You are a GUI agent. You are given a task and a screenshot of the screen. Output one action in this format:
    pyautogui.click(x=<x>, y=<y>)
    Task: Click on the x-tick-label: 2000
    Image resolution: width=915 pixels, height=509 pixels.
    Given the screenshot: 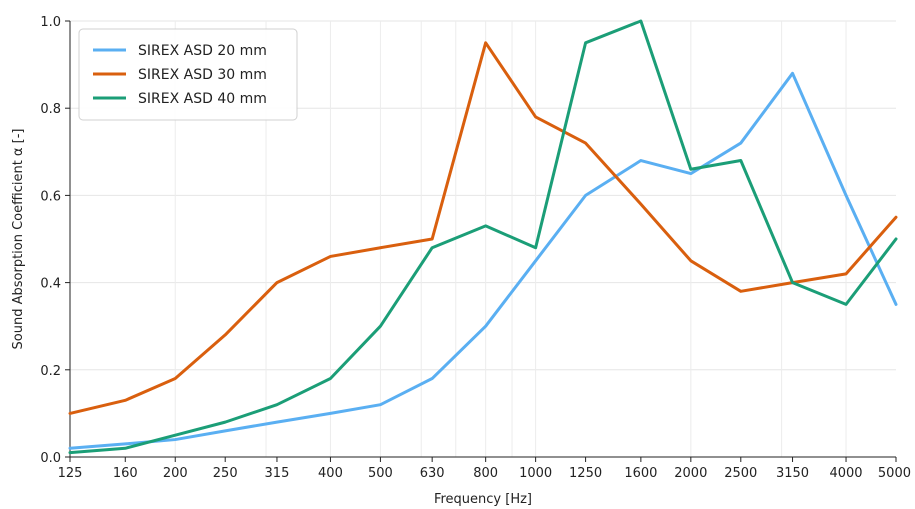 What is the action you would take?
    pyautogui.click(x=690, y=473)
    